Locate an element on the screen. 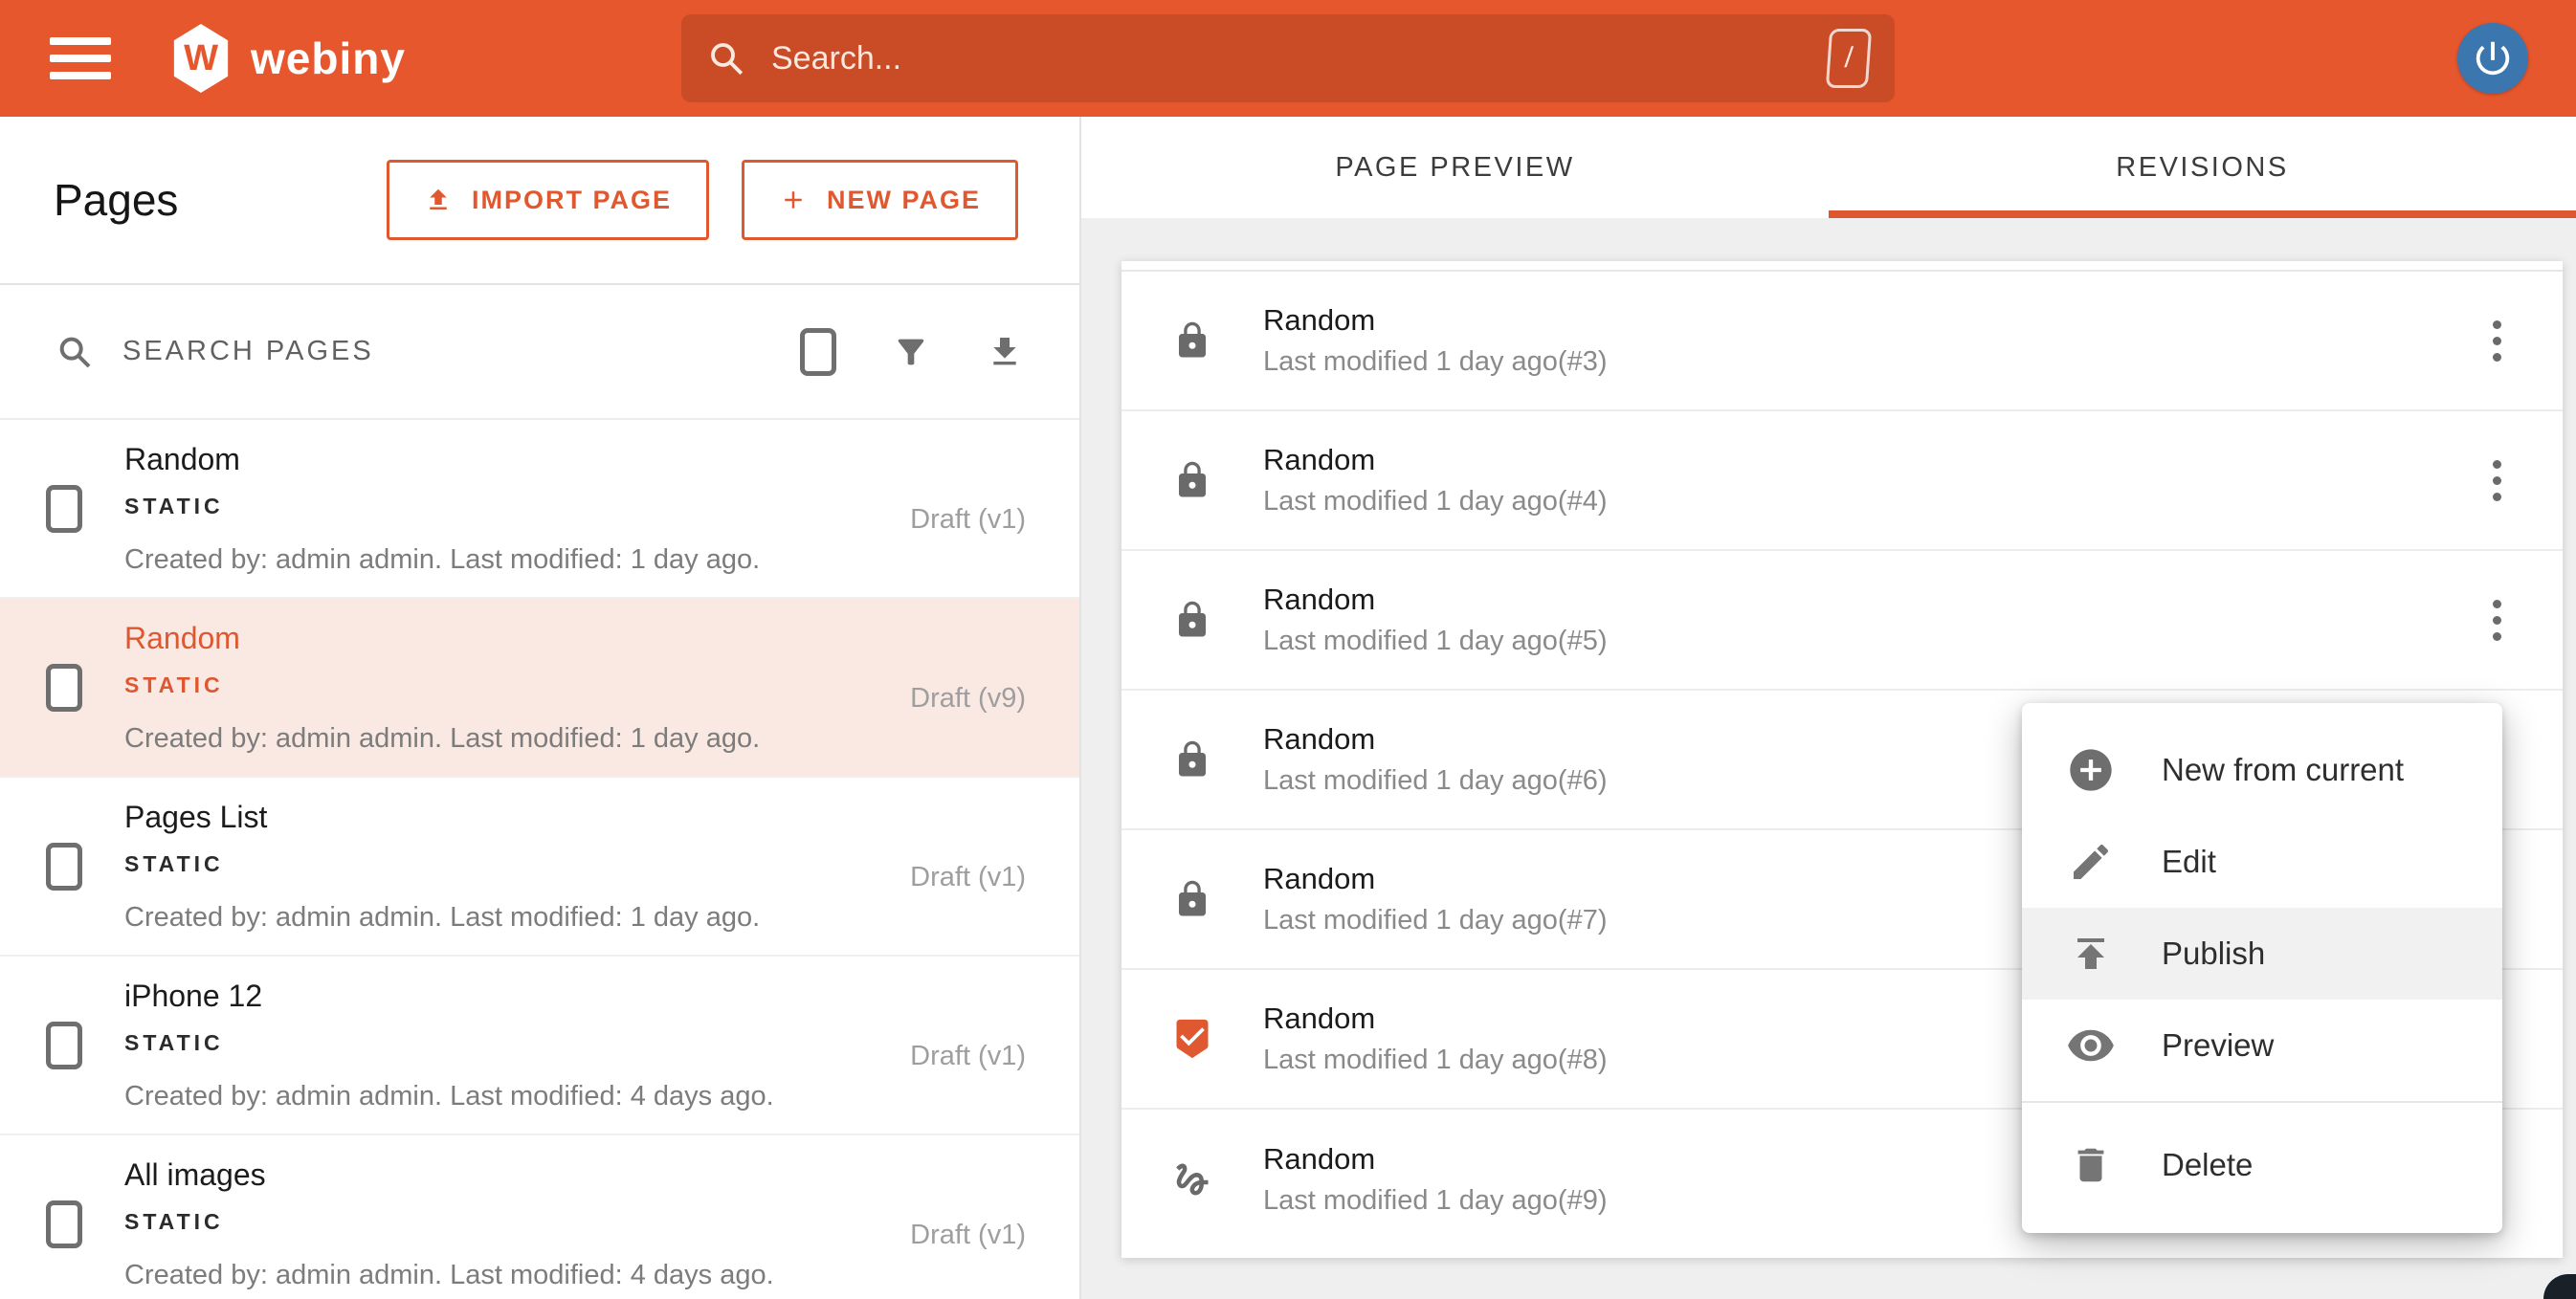 The height and width of the screenshot is (1299, 2576). tab-page-preview: PAGE PREVIEW is located at coordinates (1455, 167).